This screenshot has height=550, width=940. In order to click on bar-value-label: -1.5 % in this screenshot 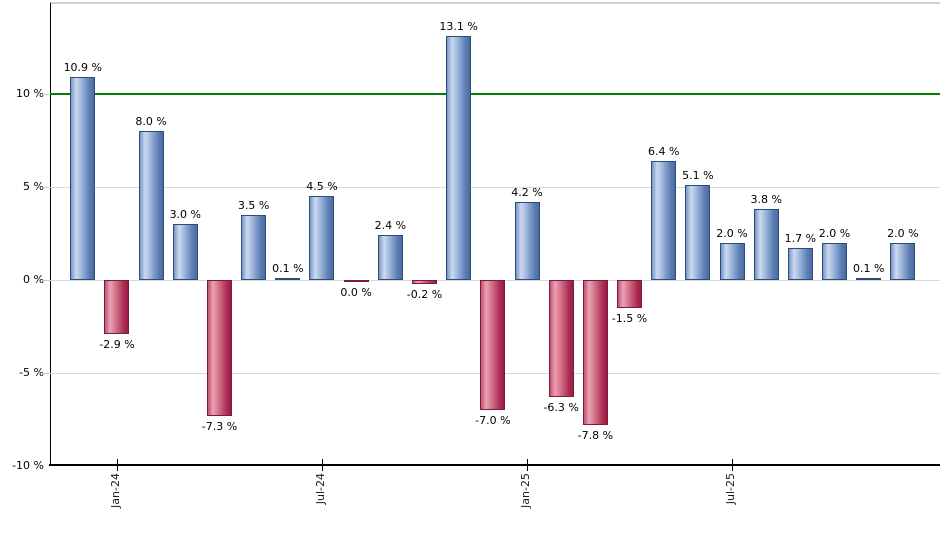, I will do `click(629, 318)`.